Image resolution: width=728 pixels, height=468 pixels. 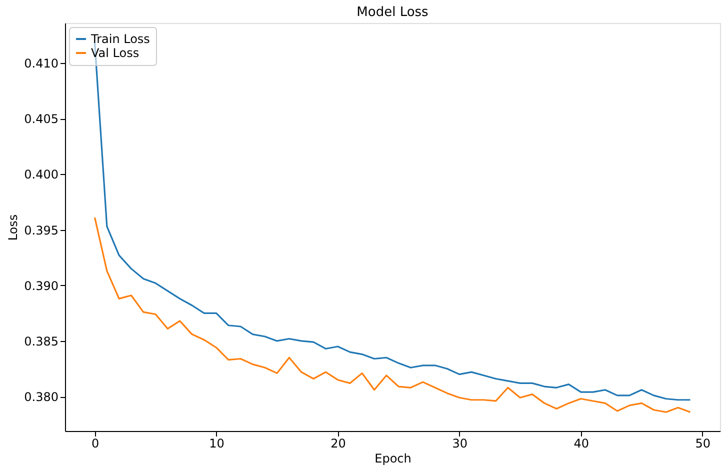 What do you see at coordinates (392, 12) in the screenshot?
I see `chart-title: Model Loss` at bounding box center [392, 12].